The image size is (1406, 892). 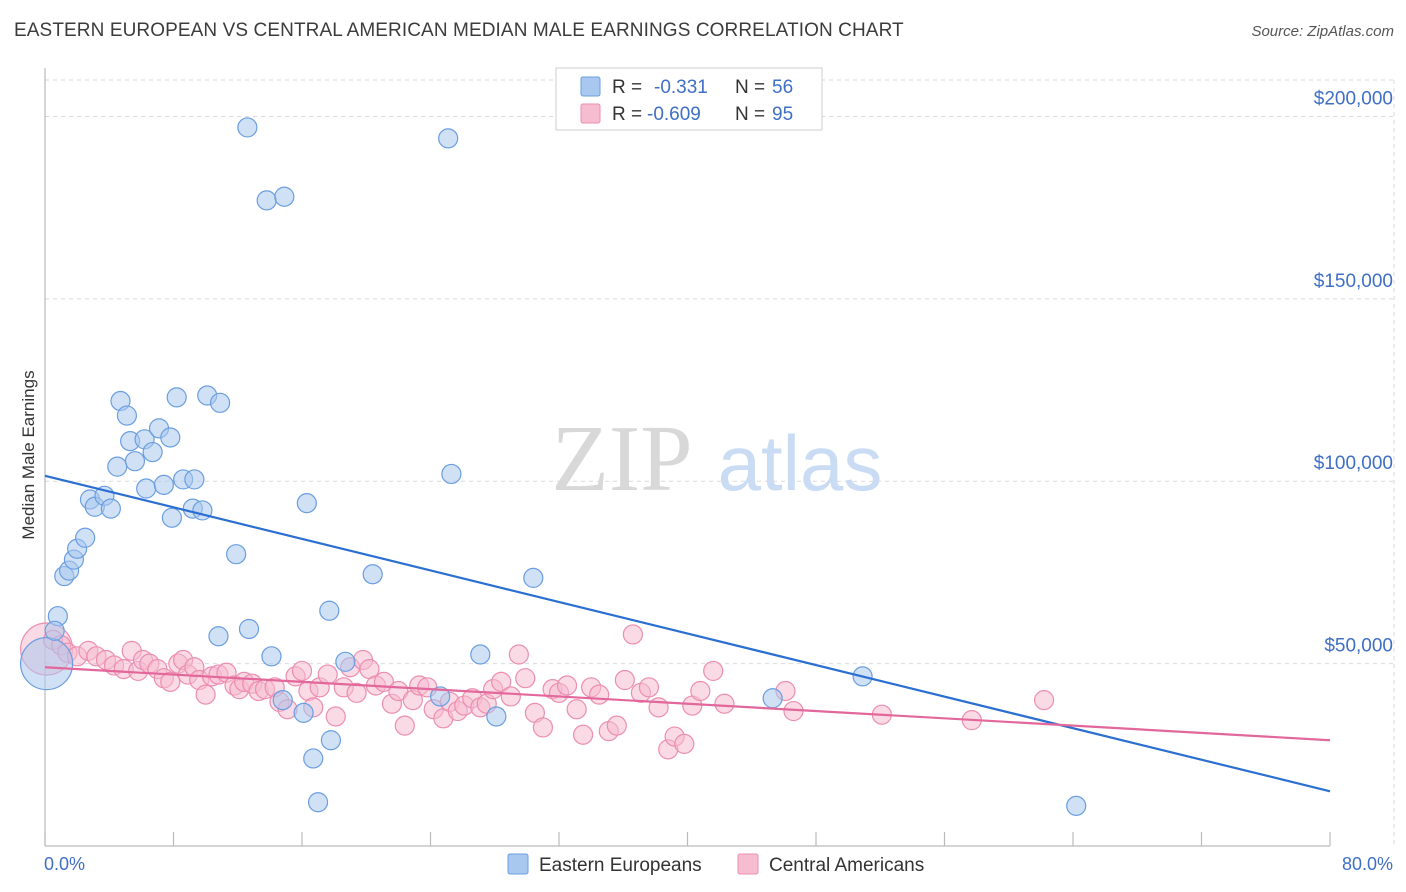 What do you see at coordinates (622, 459) in the screenshot?
I see `watermark-zip: ZIP` at bounding box center [622, 459].